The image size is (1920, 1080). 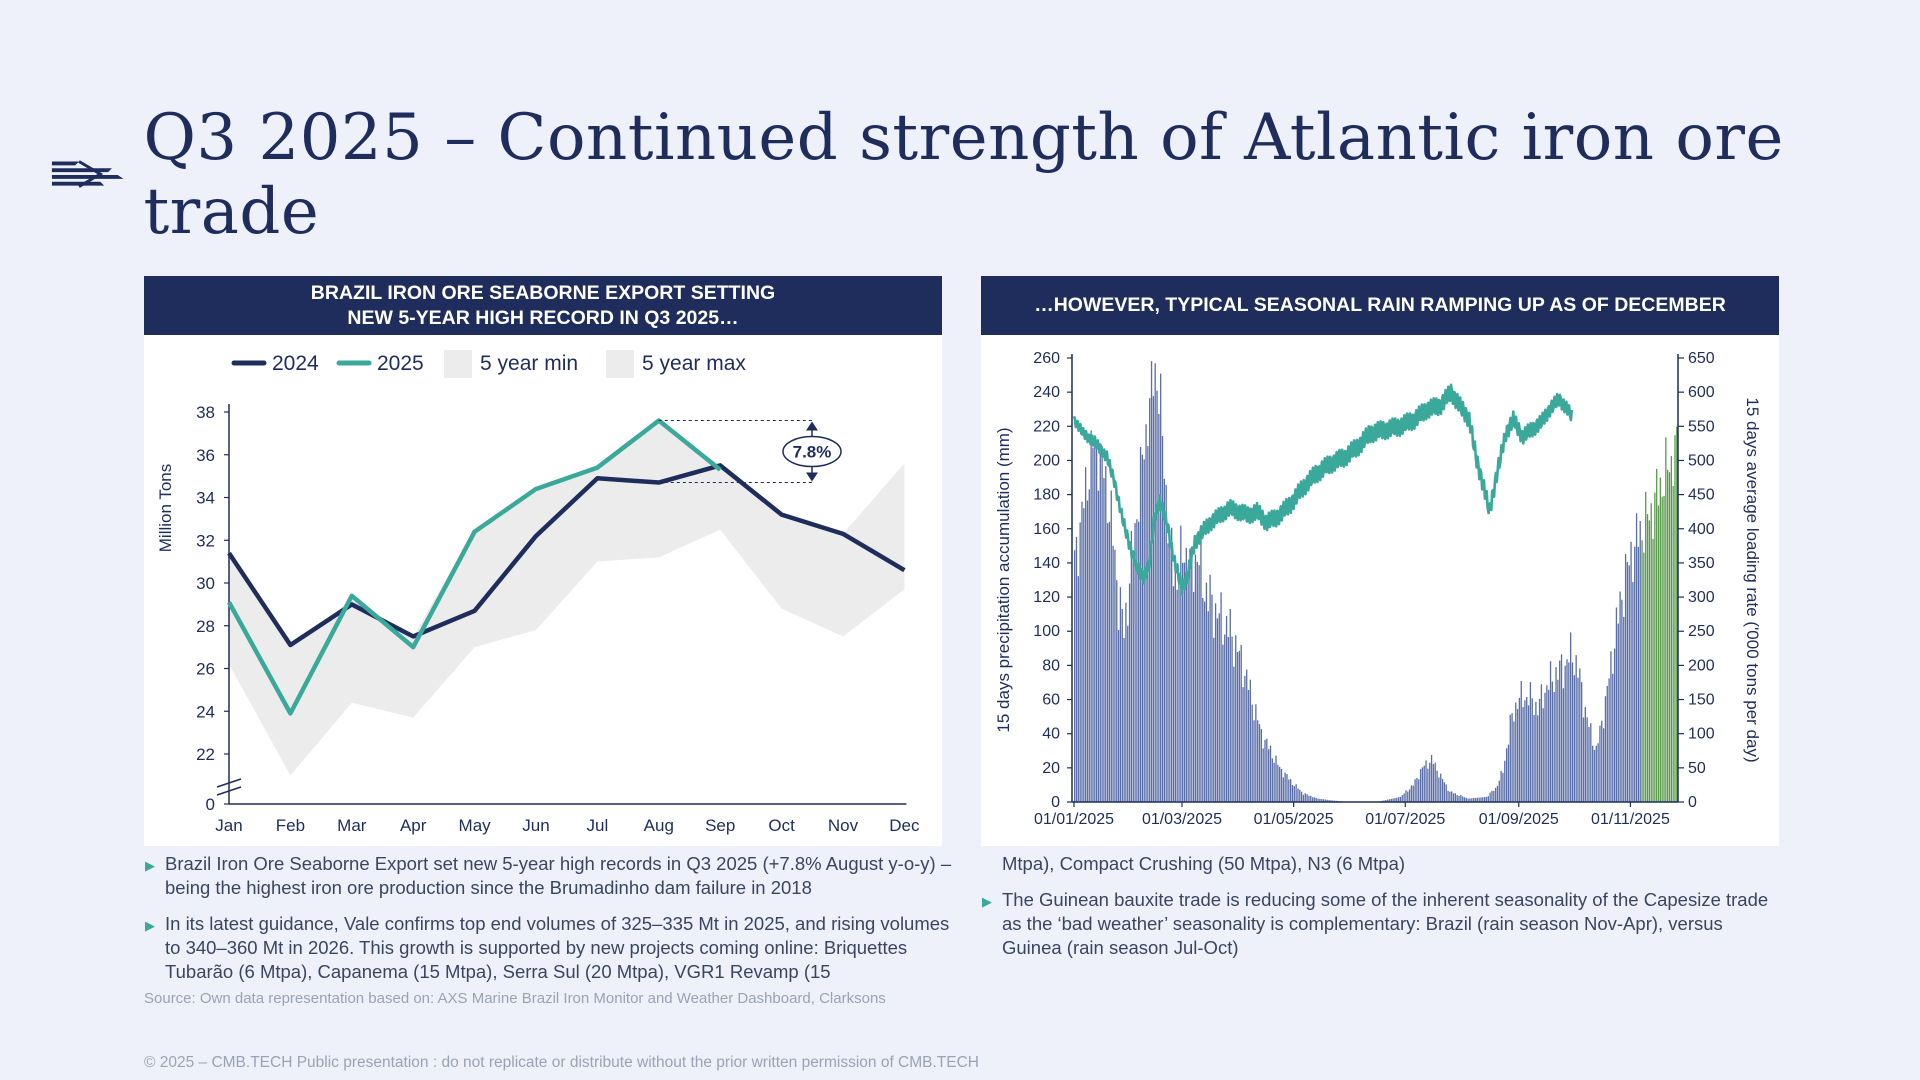 What do you see at coordinates (1701, 358) in the screenshot?
I see `right-y2-tick-label: 650` at bounding box center [1701, 358].